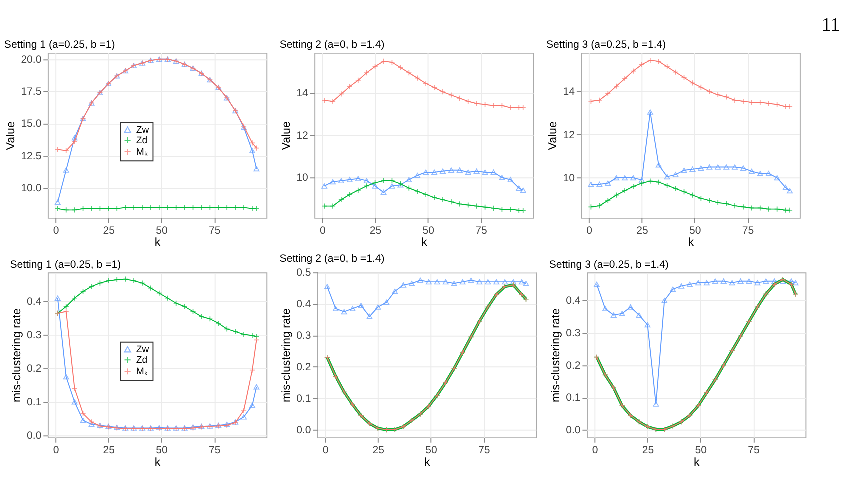 The height and width of the screenshot is (498, 846). What do you see at coordinates (143, 350) in the screenshot?
I see `legend-label: Zw` at bounding box center [143, 350].